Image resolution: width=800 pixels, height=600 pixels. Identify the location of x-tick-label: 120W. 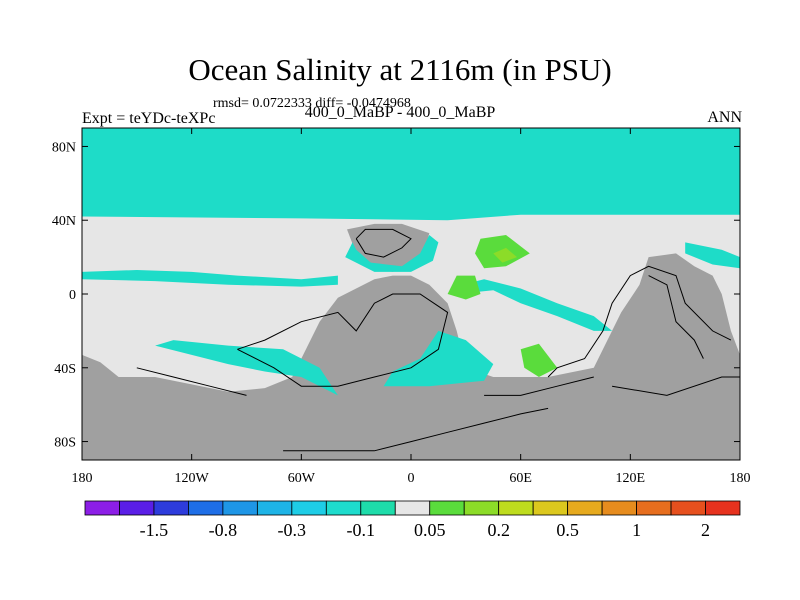
(192, 478).